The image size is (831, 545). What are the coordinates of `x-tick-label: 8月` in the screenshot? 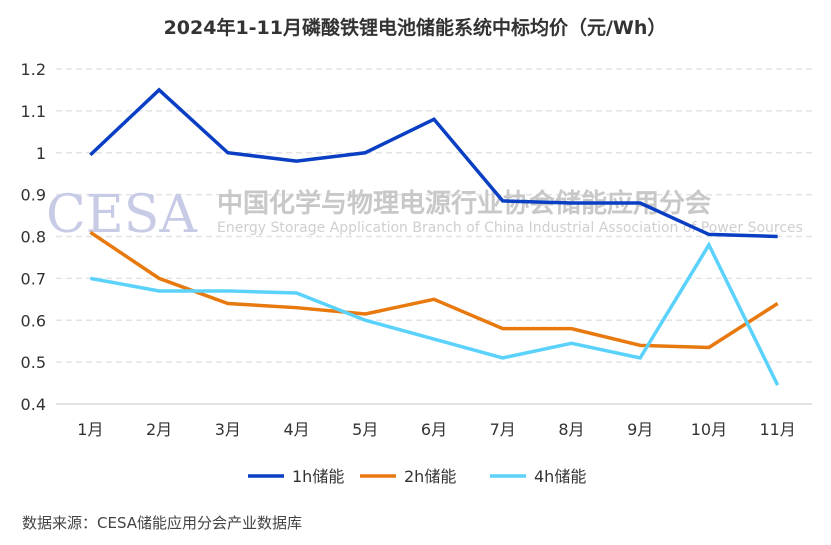 It's located at (571, 429).